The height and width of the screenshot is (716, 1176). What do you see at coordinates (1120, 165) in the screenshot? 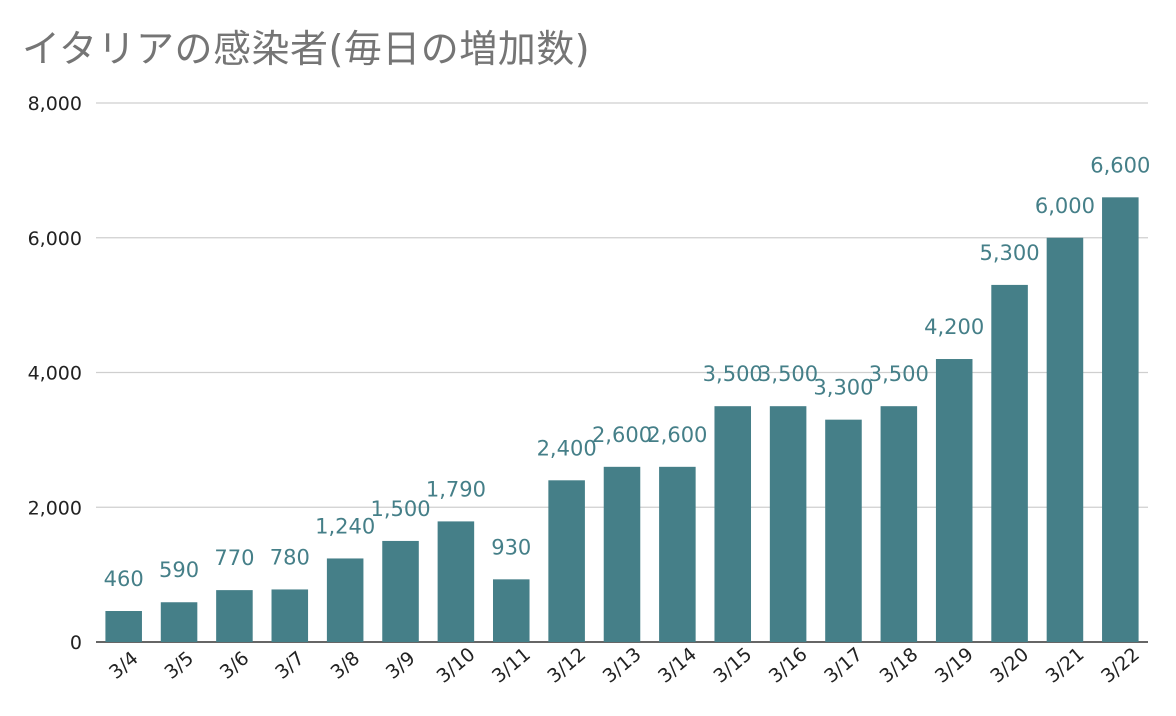
I see `data-label: 6,600` at bounding box center [1120, 165].